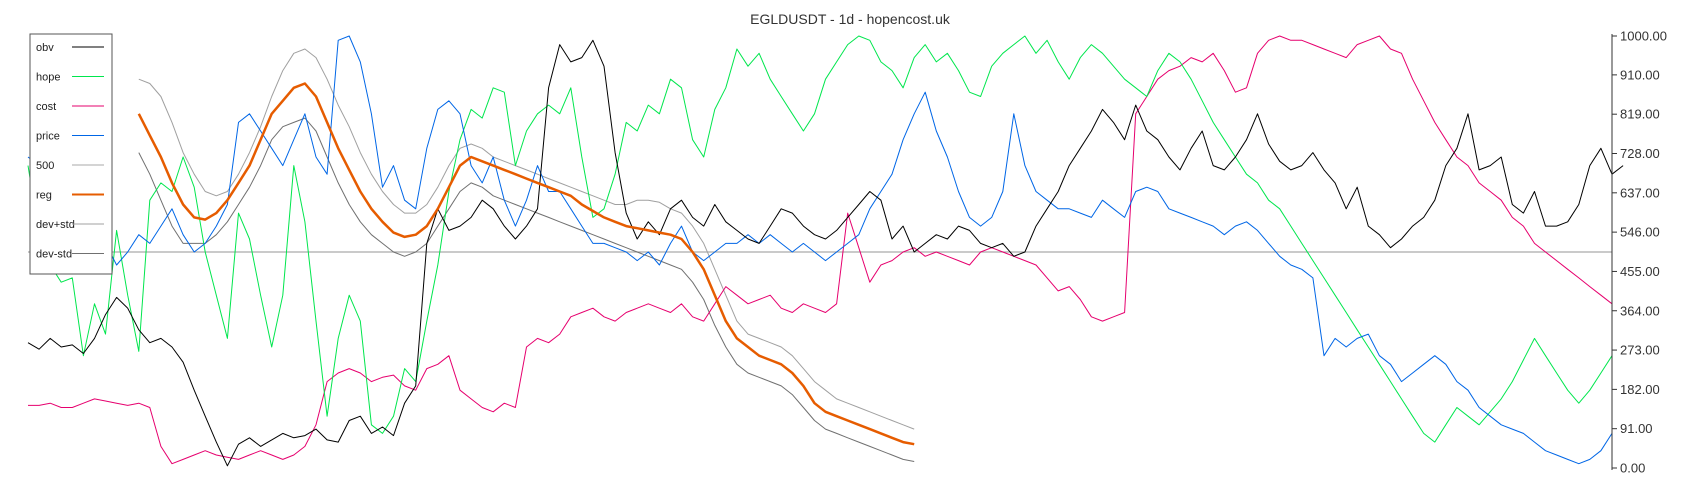 The width and height of the screenshot is (1700, 500). What do you see at coordinates (55, 225) in the screenshot?
I see `legend-label: dev+std` at bounding box center [55, 225].